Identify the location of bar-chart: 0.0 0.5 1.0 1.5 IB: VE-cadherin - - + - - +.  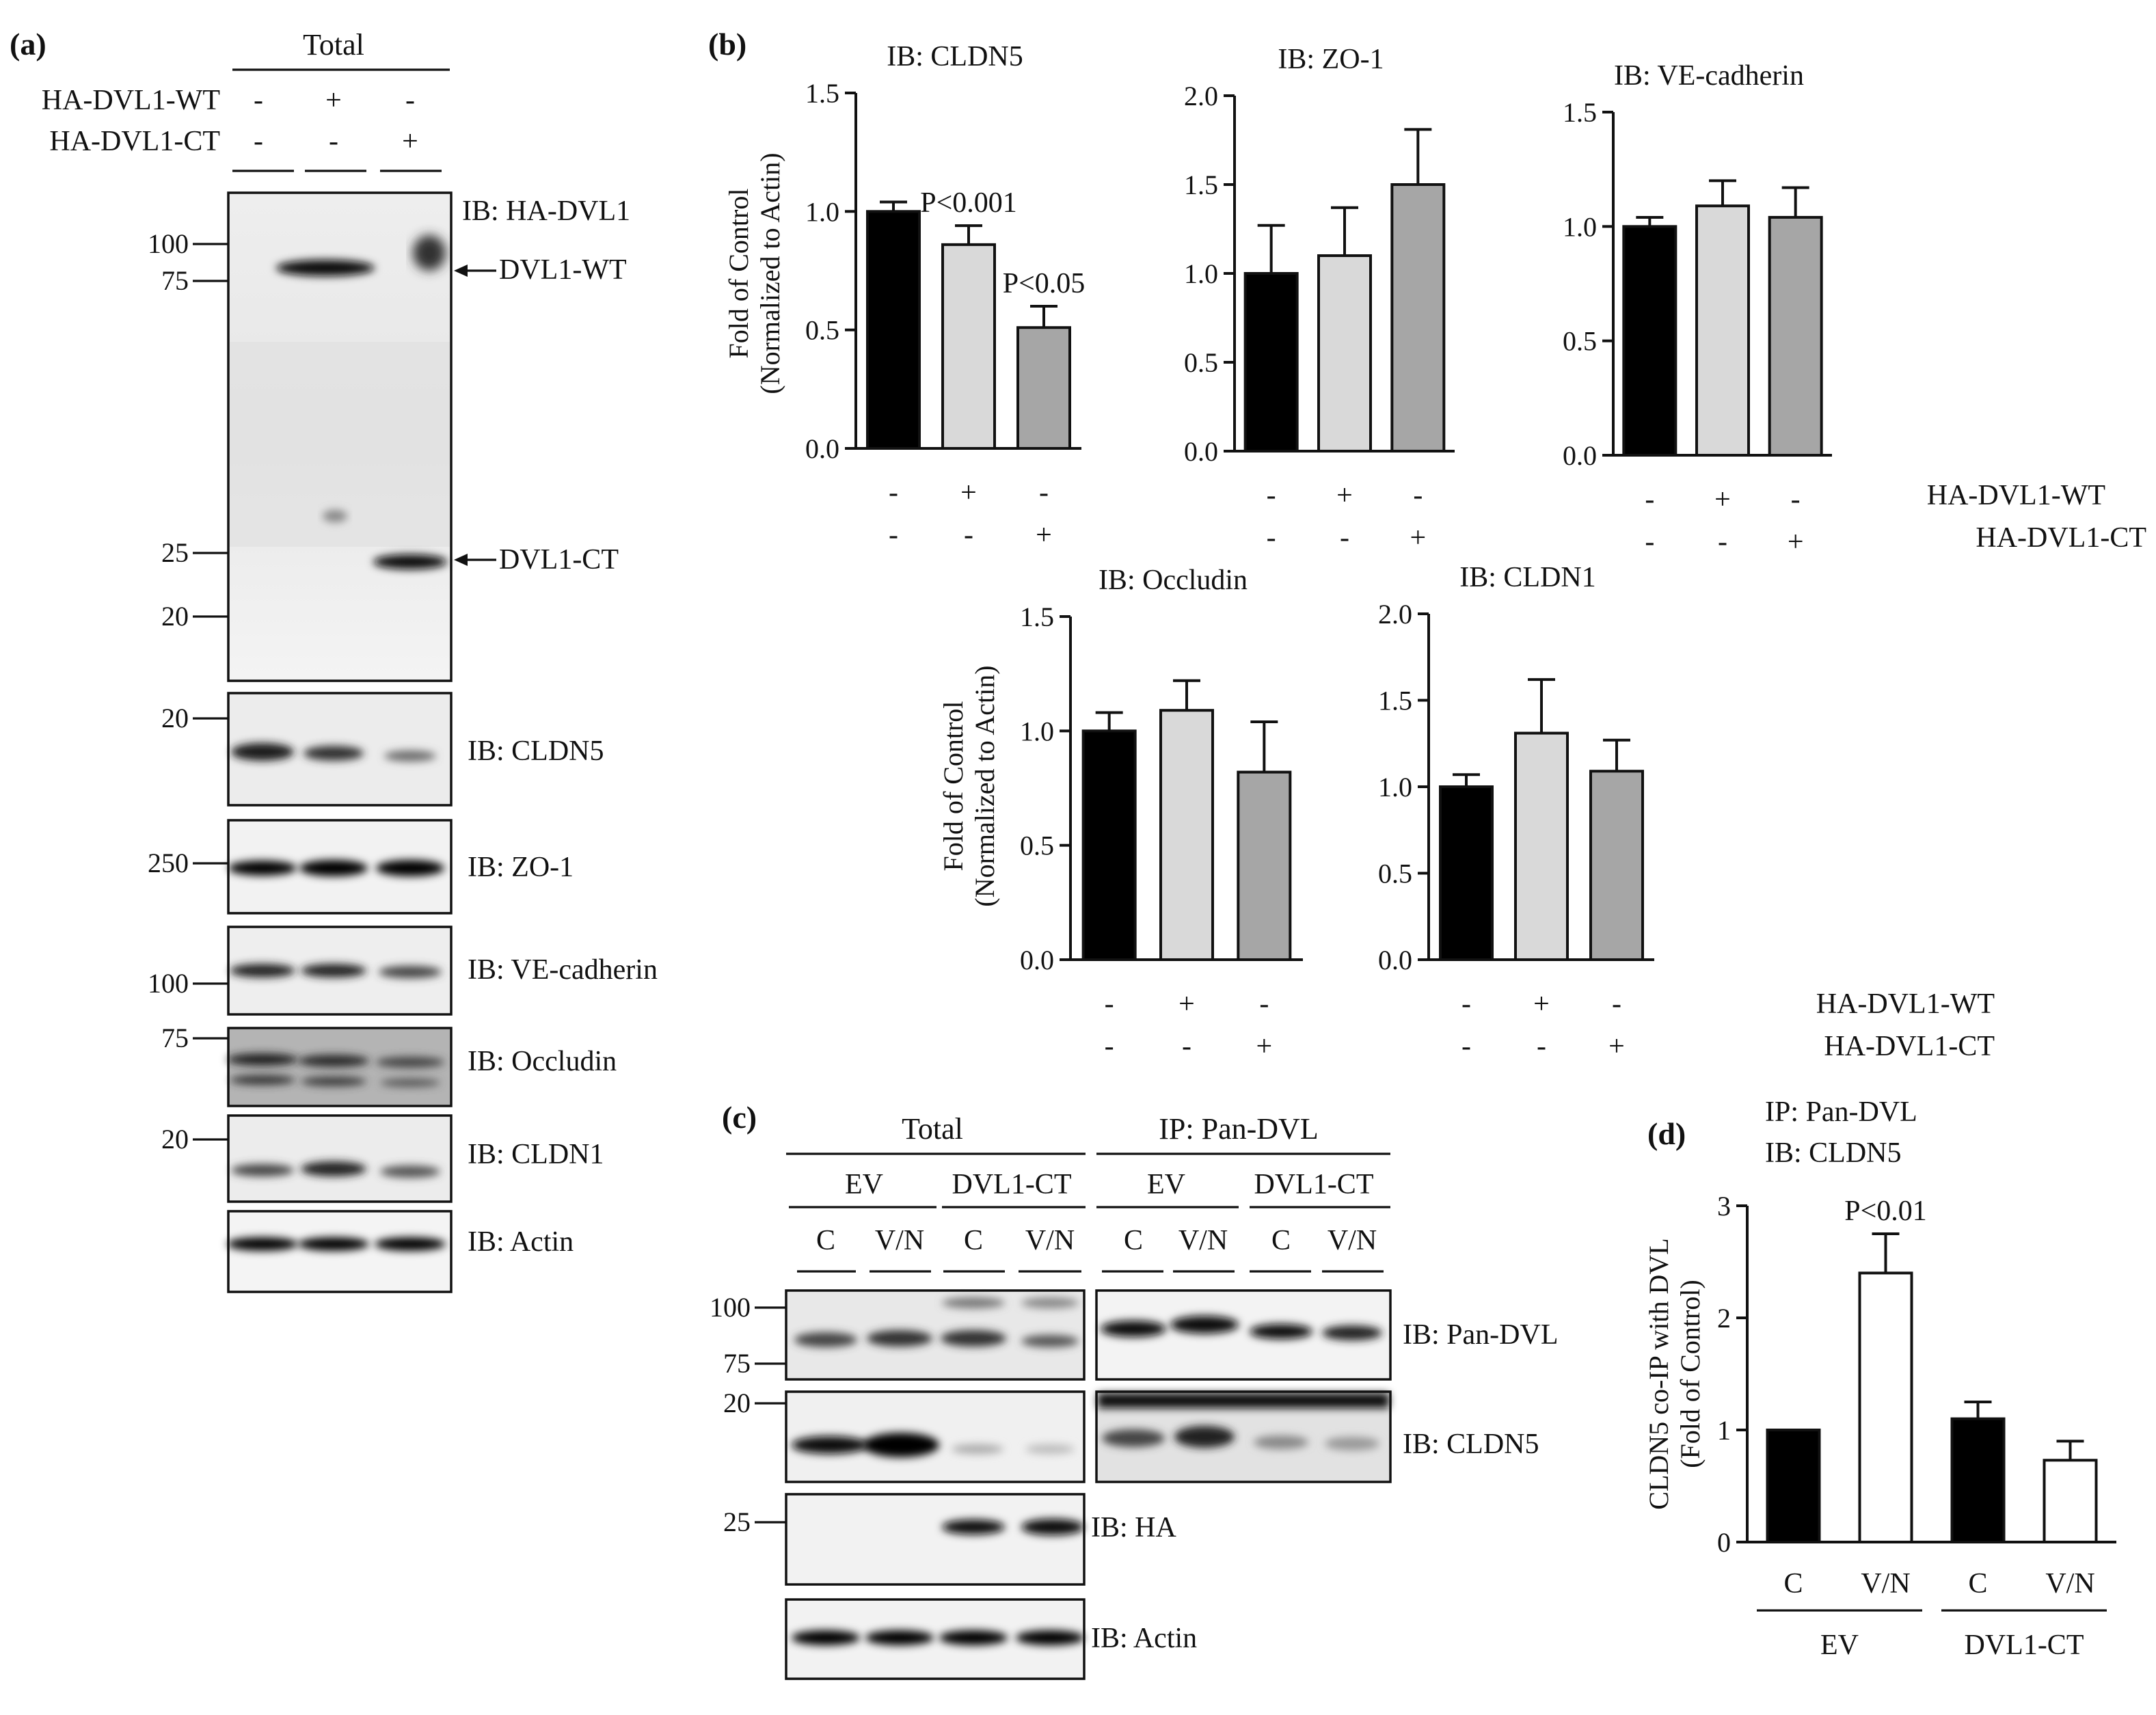
(1697, 309).